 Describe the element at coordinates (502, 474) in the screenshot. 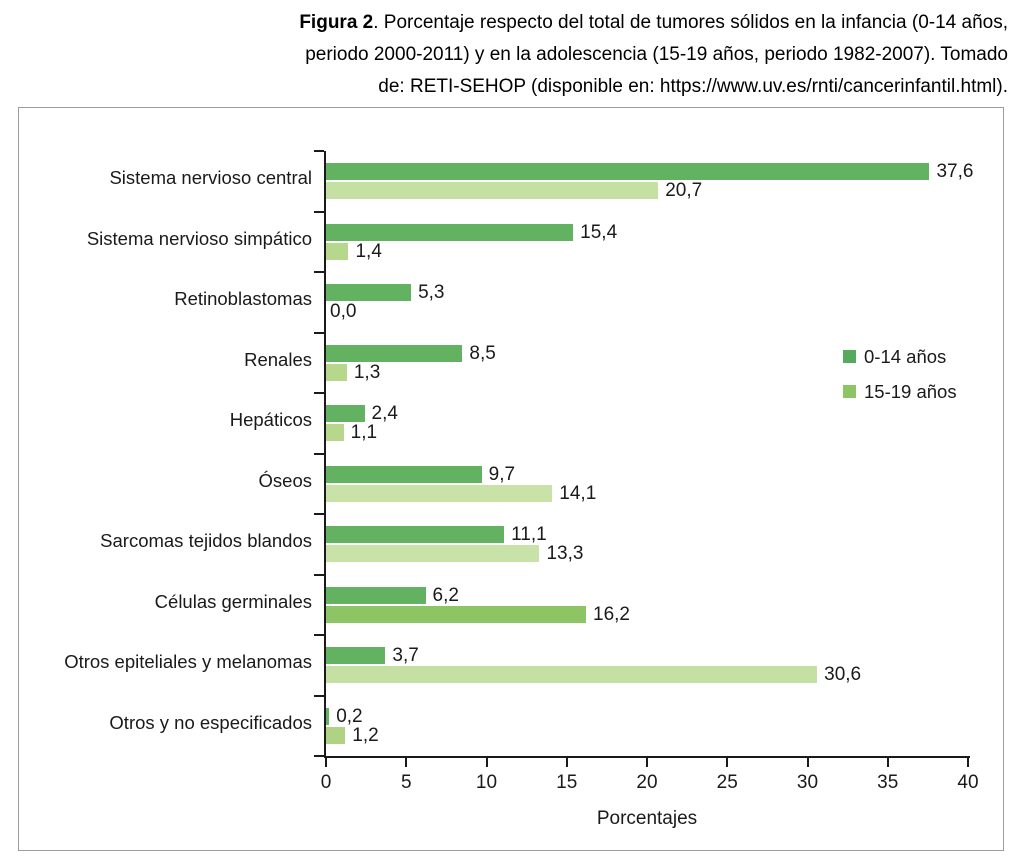

I see `value-label: 9,7` at that location.